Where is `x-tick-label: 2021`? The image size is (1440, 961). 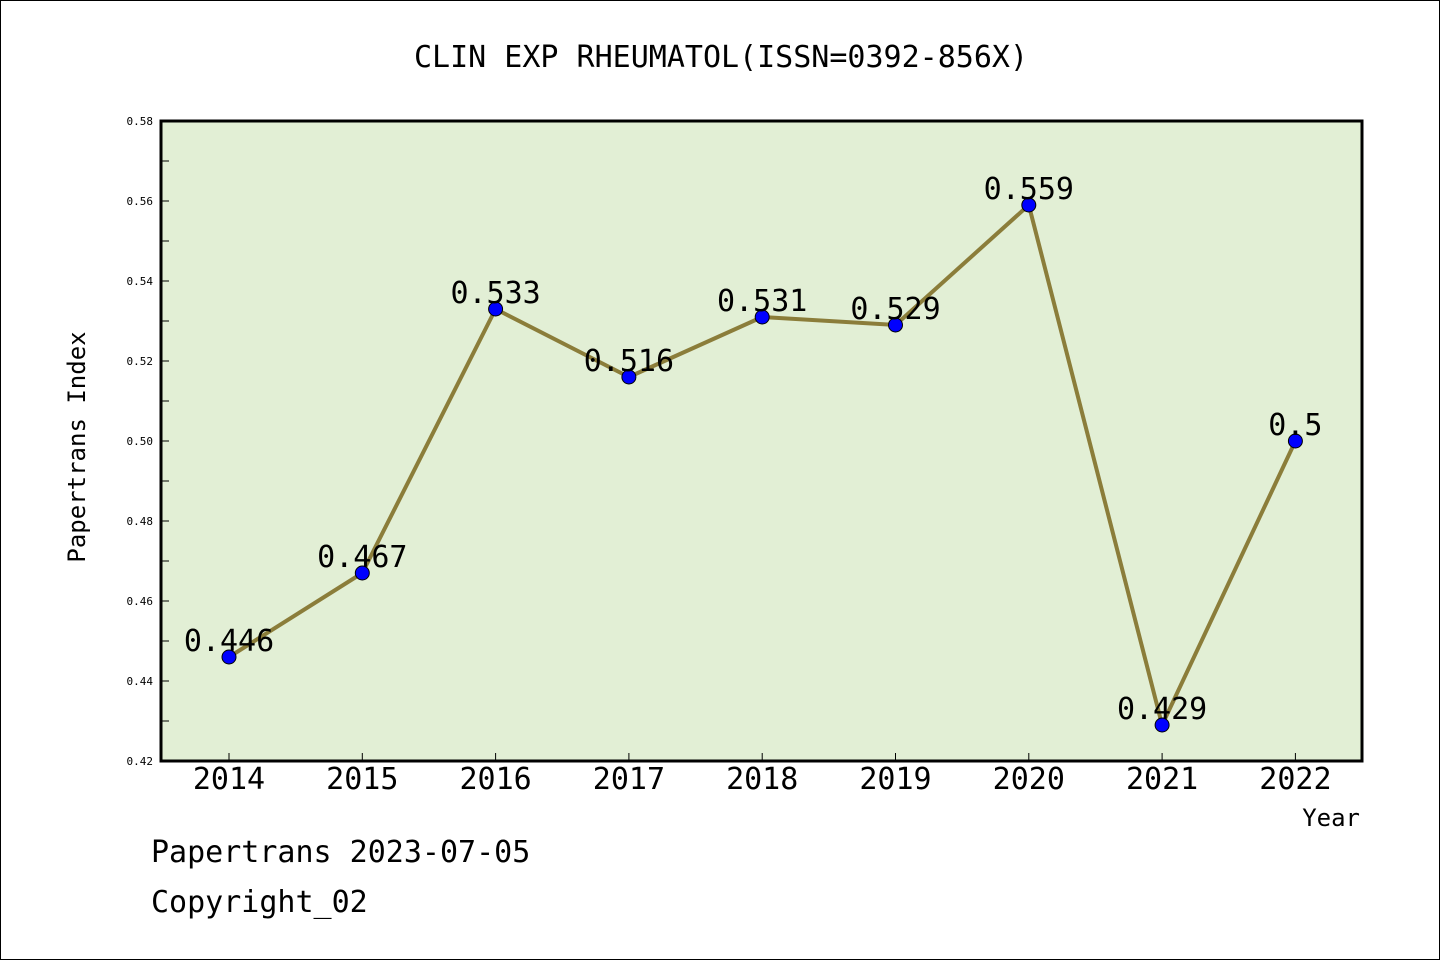
x-tick-label: 2021 is located at coordinates (1162, 779).